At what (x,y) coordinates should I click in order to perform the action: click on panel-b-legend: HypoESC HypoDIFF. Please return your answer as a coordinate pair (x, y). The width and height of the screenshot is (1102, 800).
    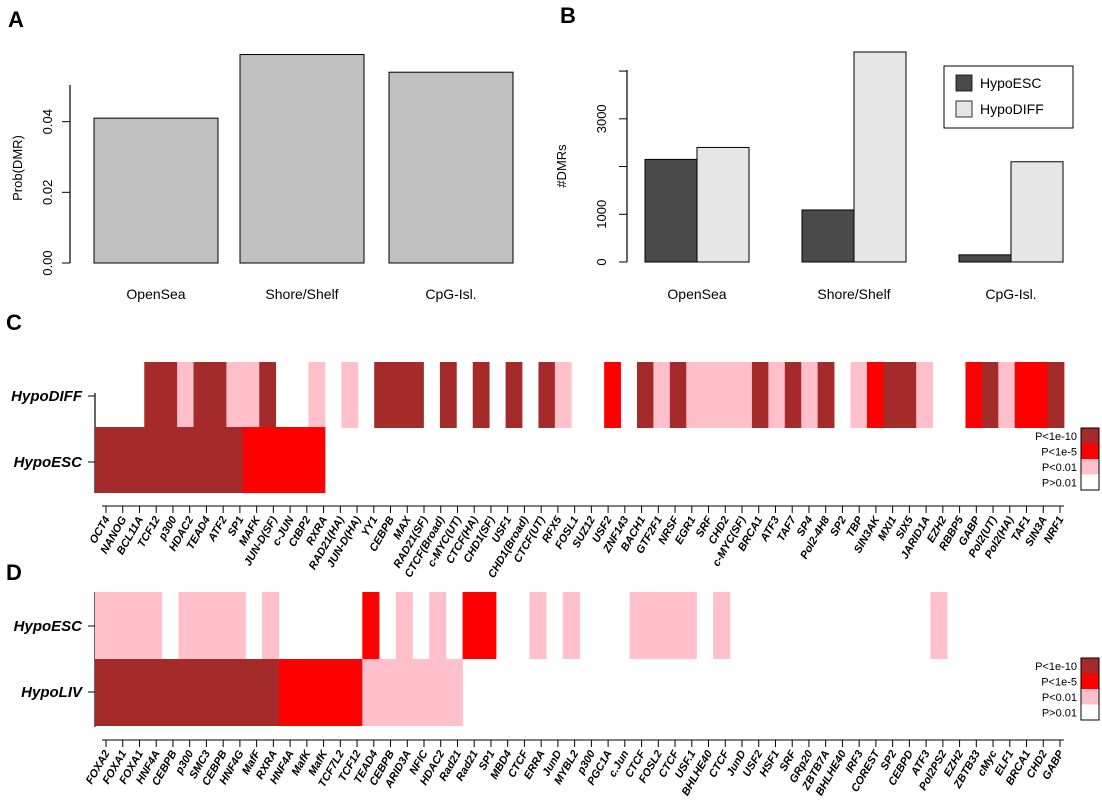
    Looking at the image, I should click on (1008, 97).